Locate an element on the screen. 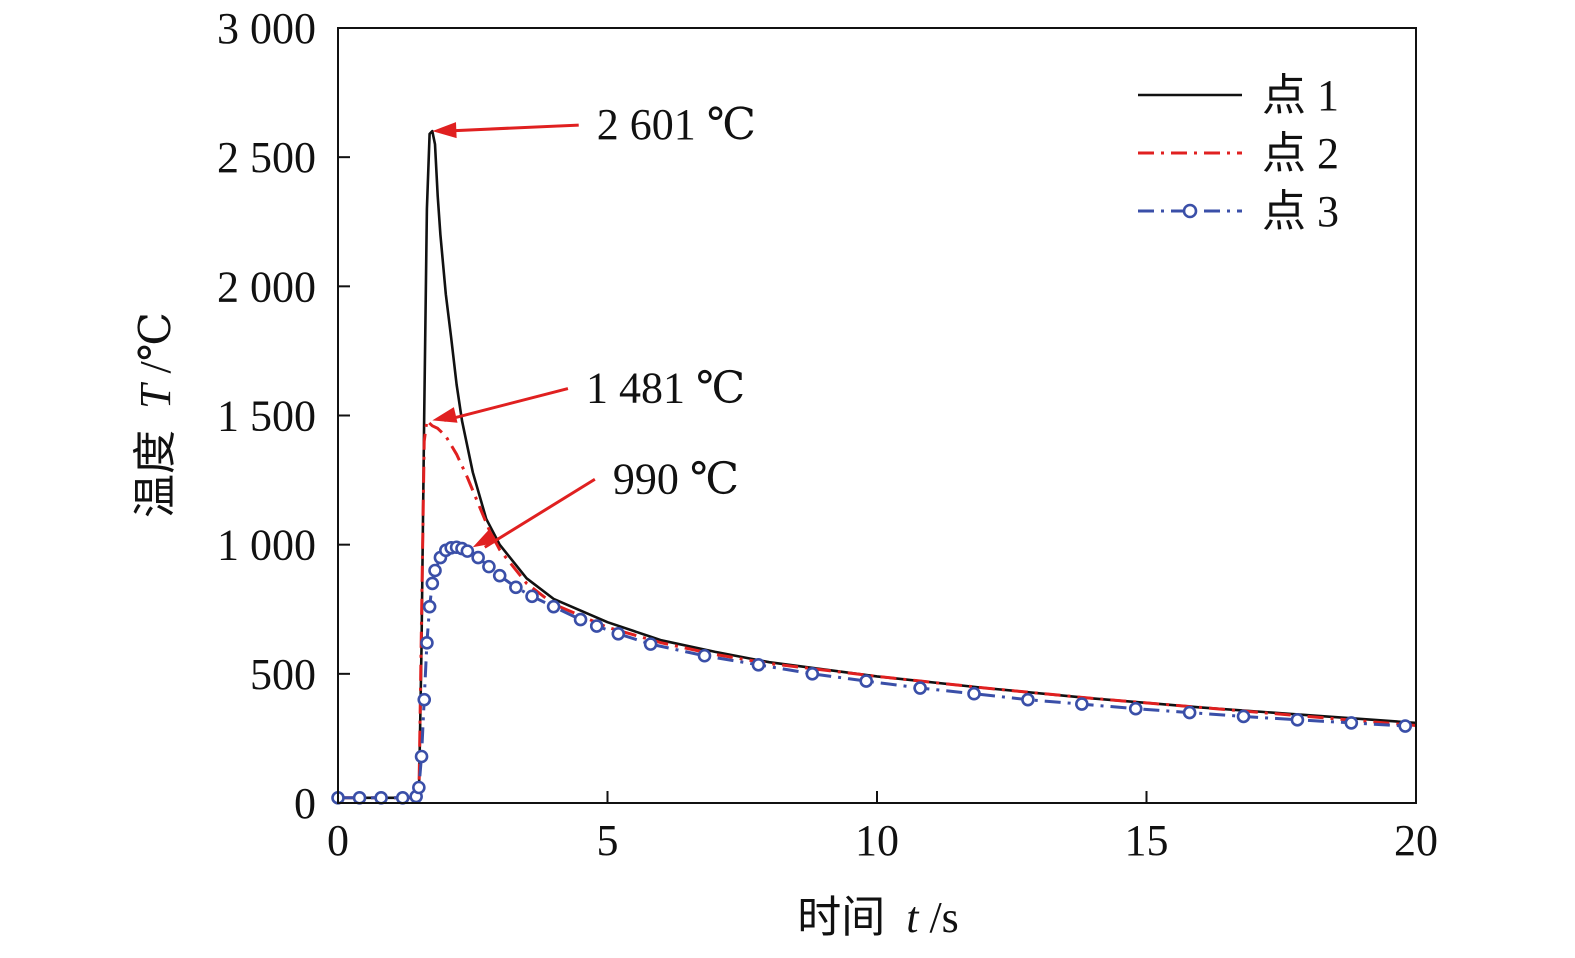 The width and height of the screenshot is (1575, 958). annotation-label: 990 ℃ is located at coordinates (676, 478).